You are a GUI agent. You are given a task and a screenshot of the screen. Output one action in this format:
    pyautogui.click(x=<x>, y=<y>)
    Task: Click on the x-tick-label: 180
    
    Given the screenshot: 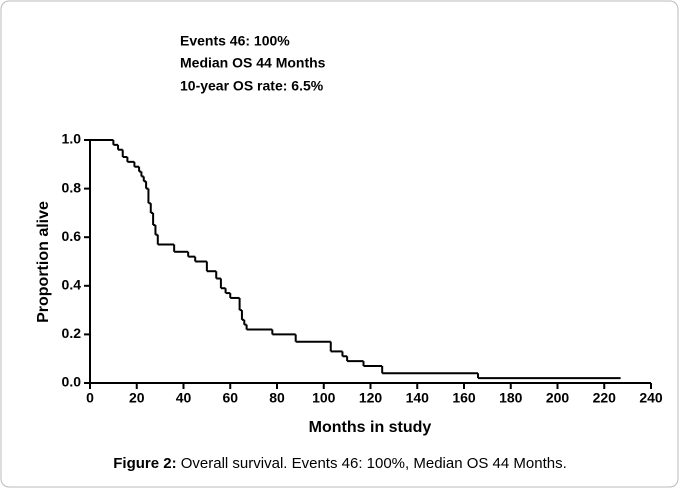 What is the action you would take?
    pyautogui.click(x=511, y=398)
    